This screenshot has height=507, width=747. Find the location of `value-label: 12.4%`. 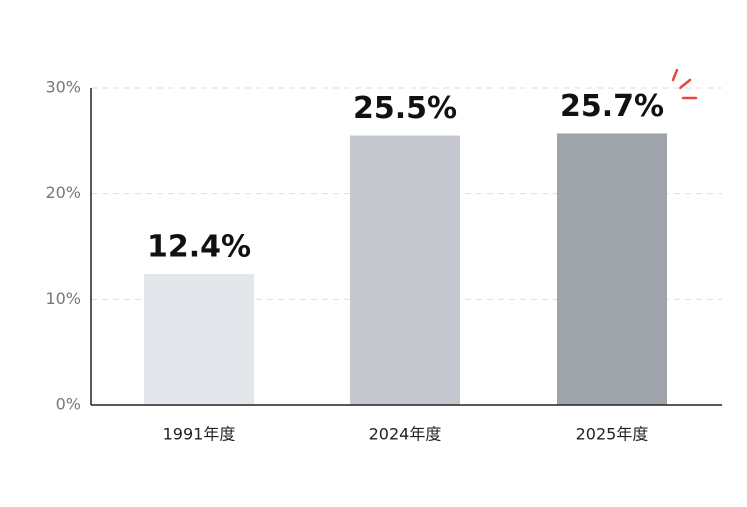

value-label: 12.4% is located at coordinates (199, 246).